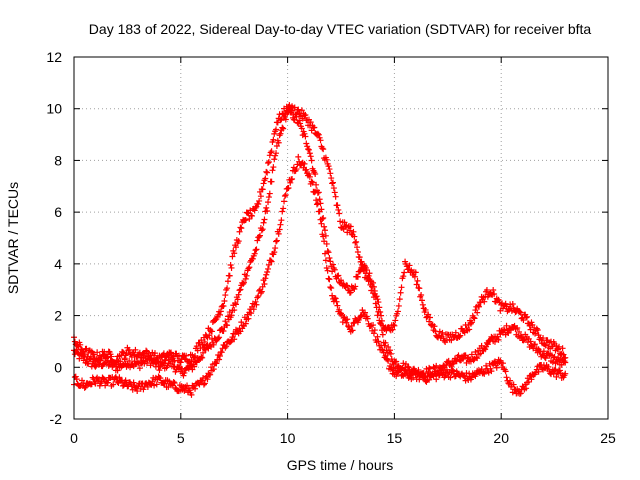 This screenshot has width=640, height=480. Describe the element at coordinates (288, 438) in the screenshot. I see `x-tick-label: 10` at that location.